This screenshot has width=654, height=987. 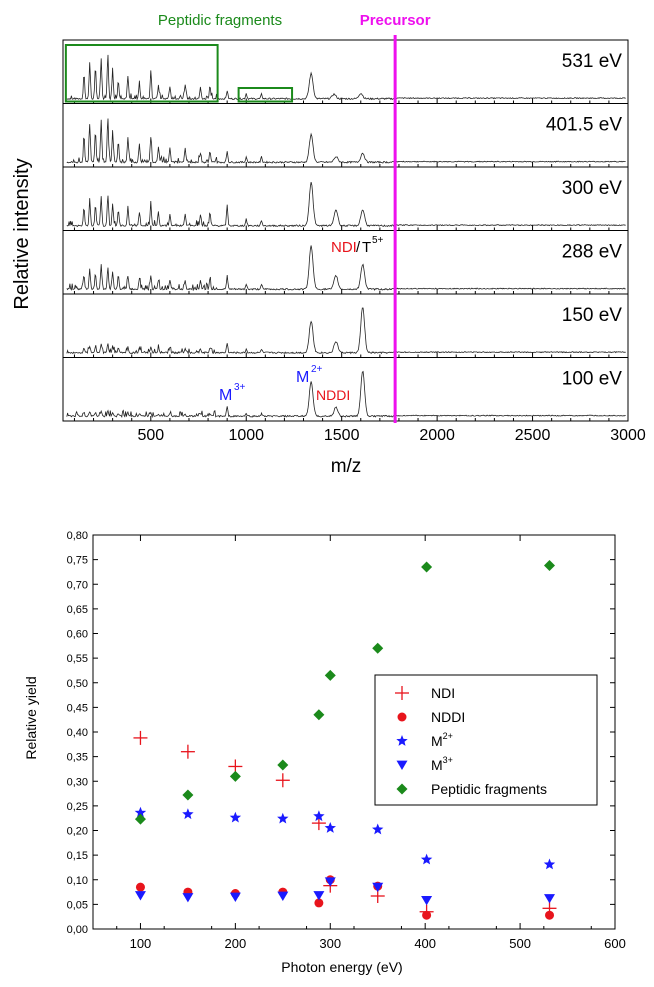 What do you see at coordinates (592, 188) in the screenshot?
I see `spectrum-energy-label: 300 eV` at bounding box center [592, 188].